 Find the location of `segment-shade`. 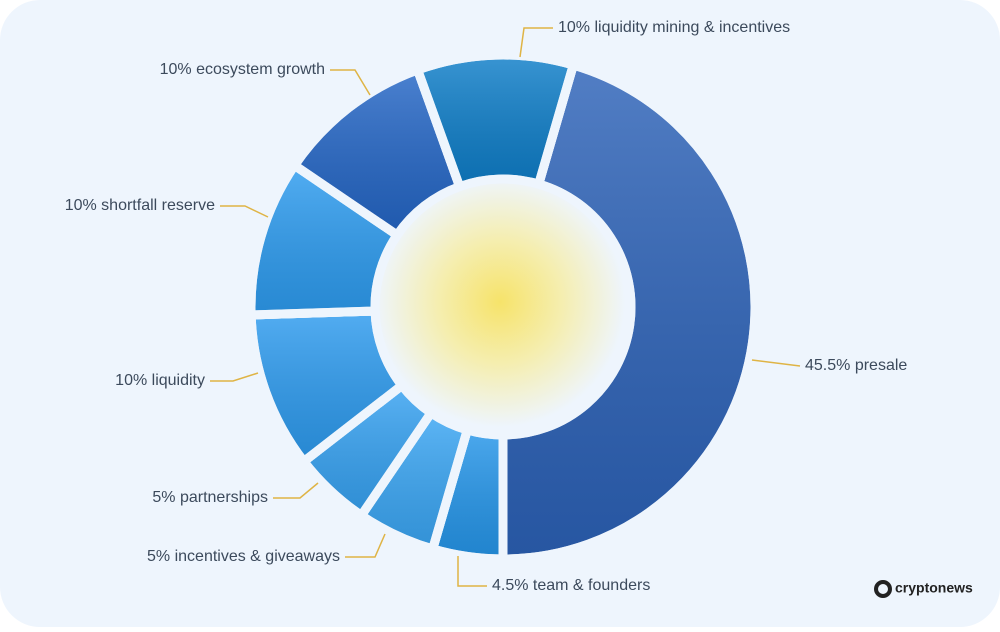

segment-shade is located at coordinates (495, 121).